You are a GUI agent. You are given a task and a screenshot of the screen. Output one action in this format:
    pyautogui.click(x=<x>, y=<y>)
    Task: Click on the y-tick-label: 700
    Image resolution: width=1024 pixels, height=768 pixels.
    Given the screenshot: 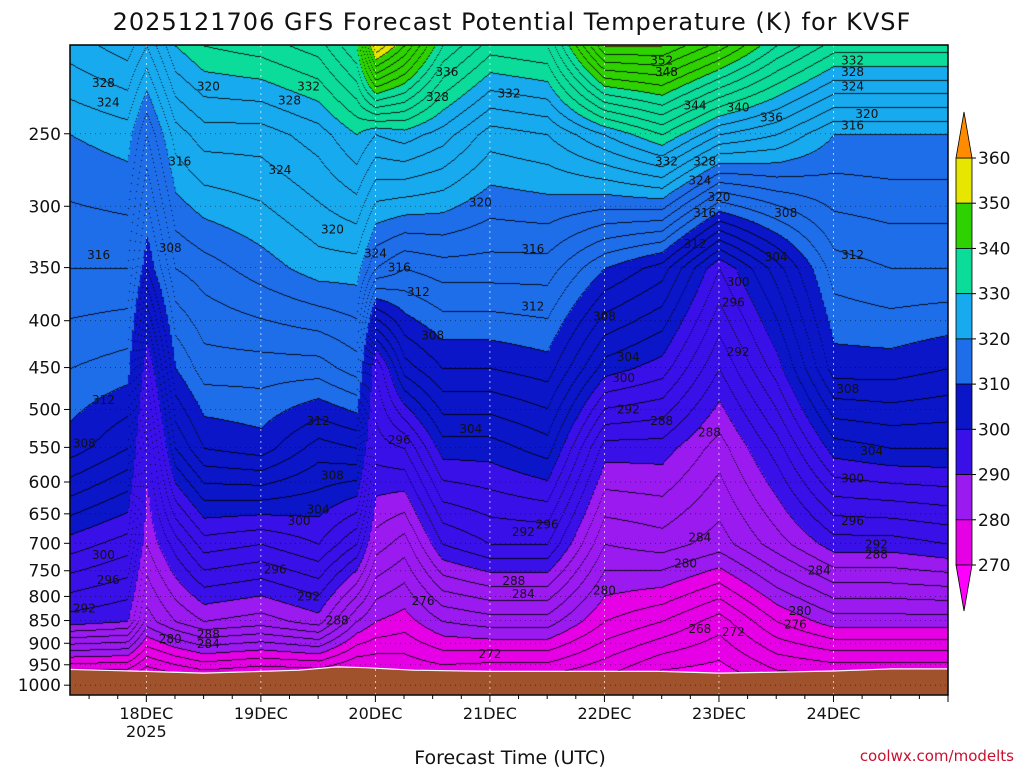 What is the action you would take?
    pyautogui.click(x=45, y=544)
    